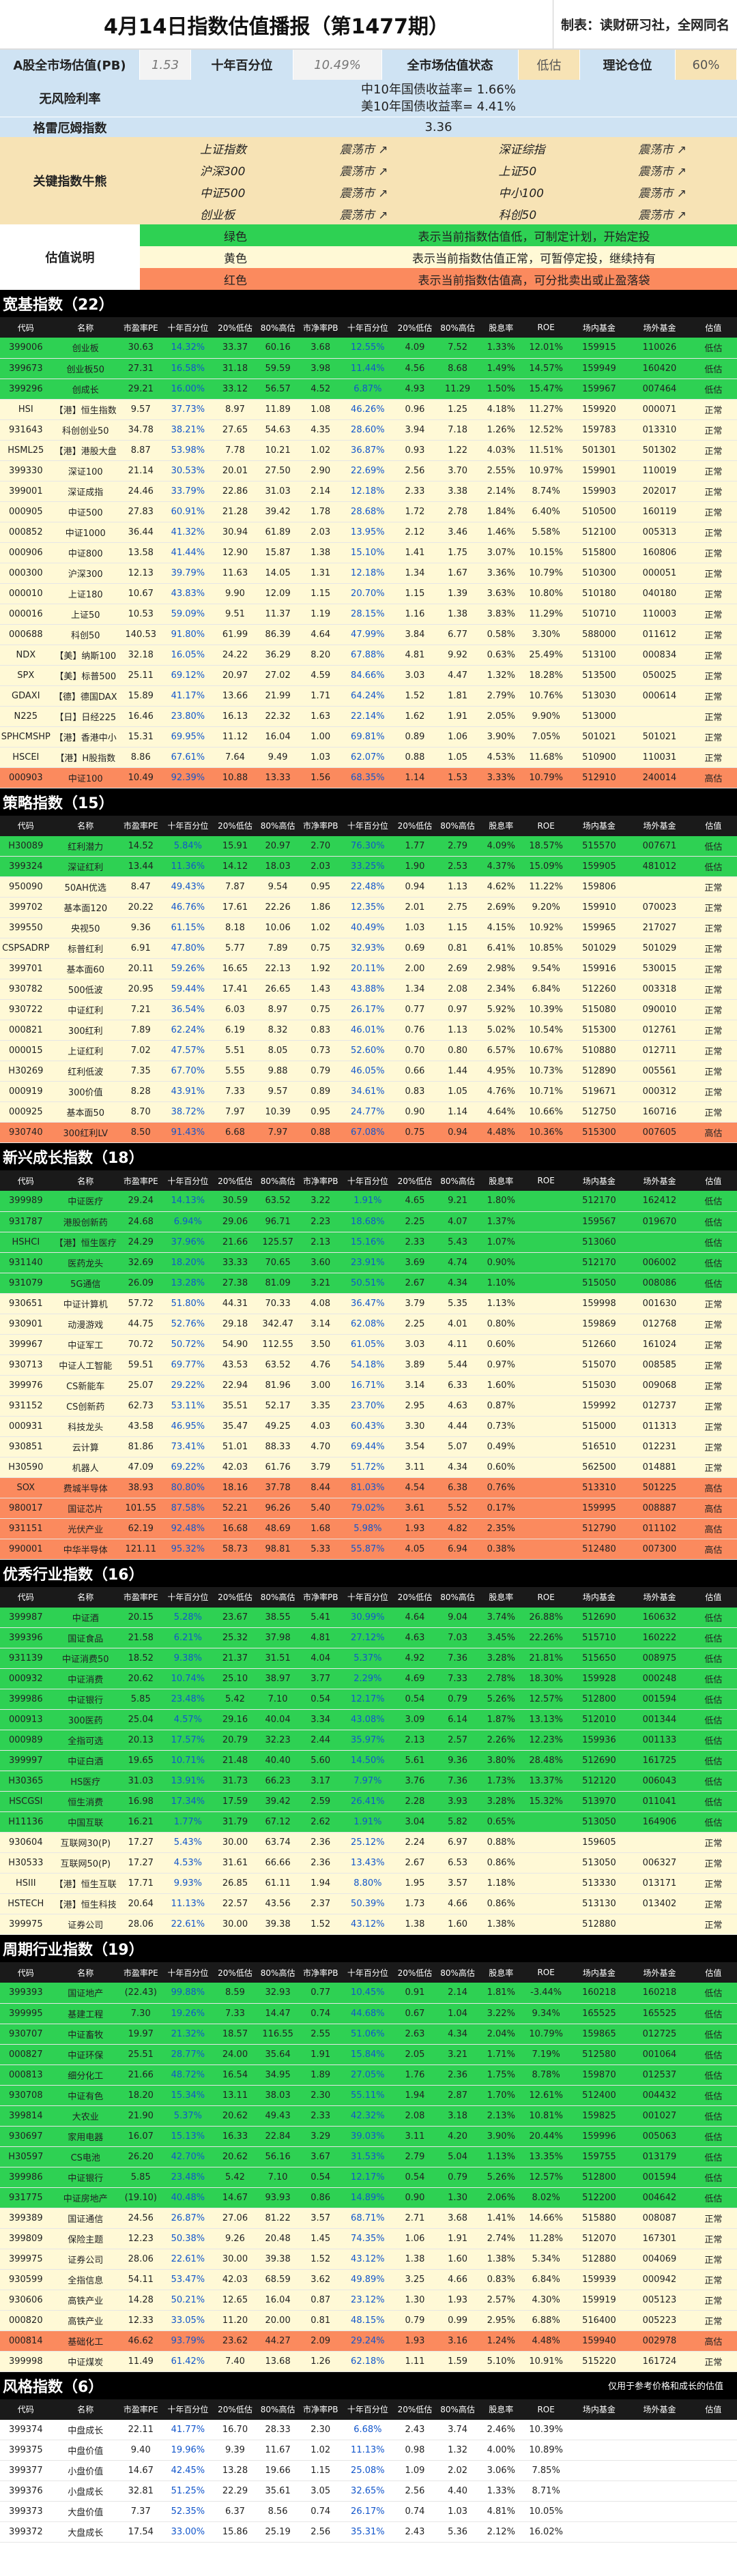 The width and height of the screenshot is (737, 2576). Describe the element at coordinates (321, 1221) in the screenshot. I see `table-cell: 2.23` at that location.